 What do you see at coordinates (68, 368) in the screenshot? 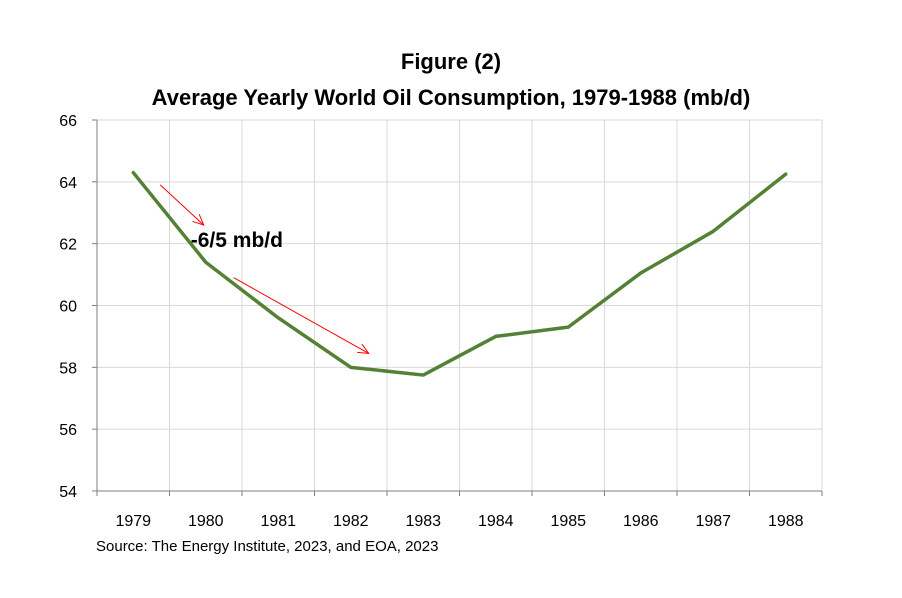
I see `y-tick-label: 58` at bounding box center [68, 368].